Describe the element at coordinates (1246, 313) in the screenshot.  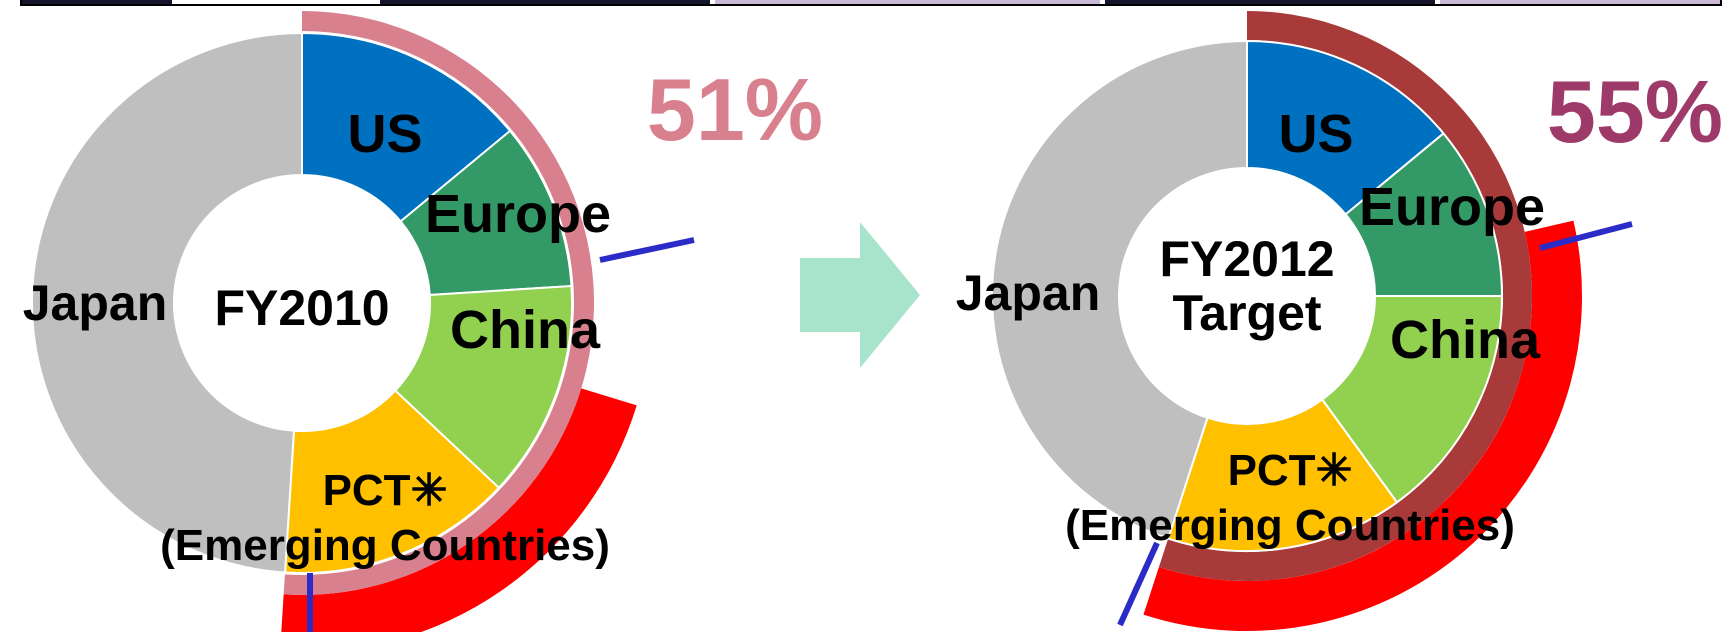
I see `center-label: Target` at that location.